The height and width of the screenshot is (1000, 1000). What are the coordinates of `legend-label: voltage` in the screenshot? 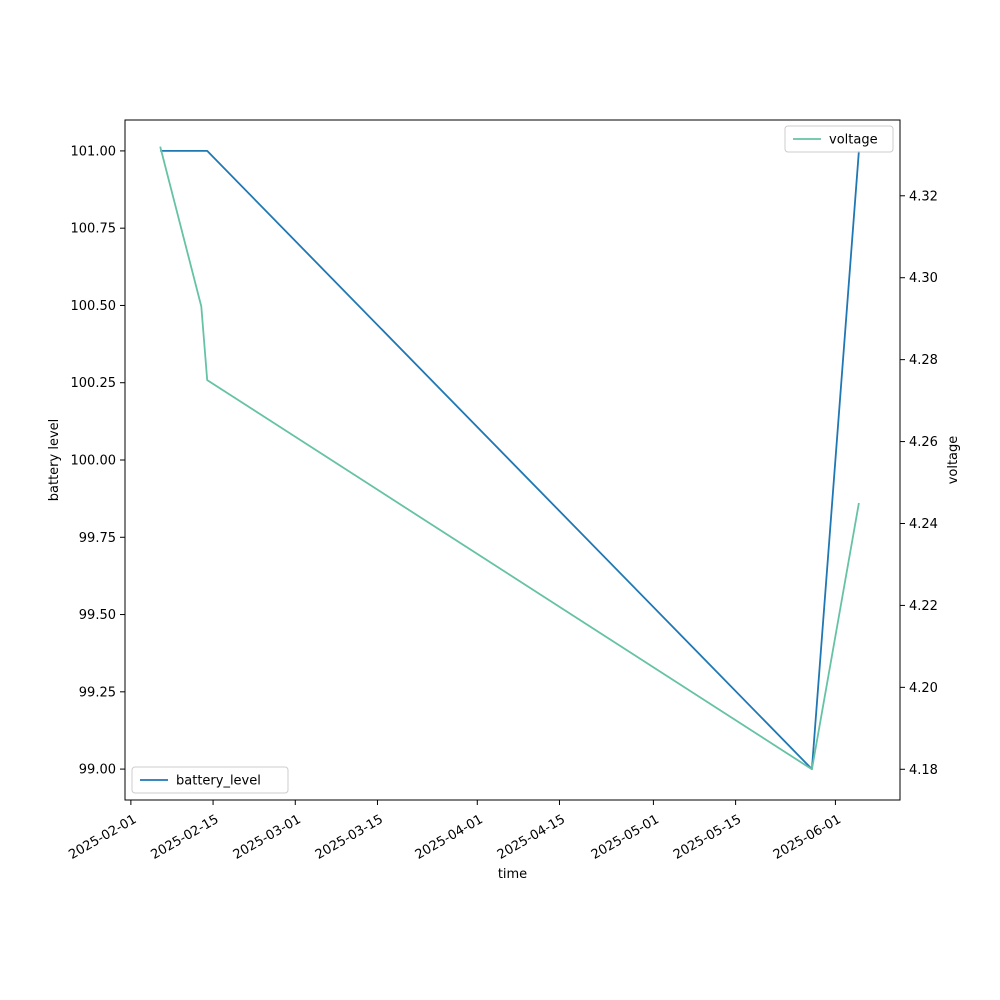 It's located at (853, 140).